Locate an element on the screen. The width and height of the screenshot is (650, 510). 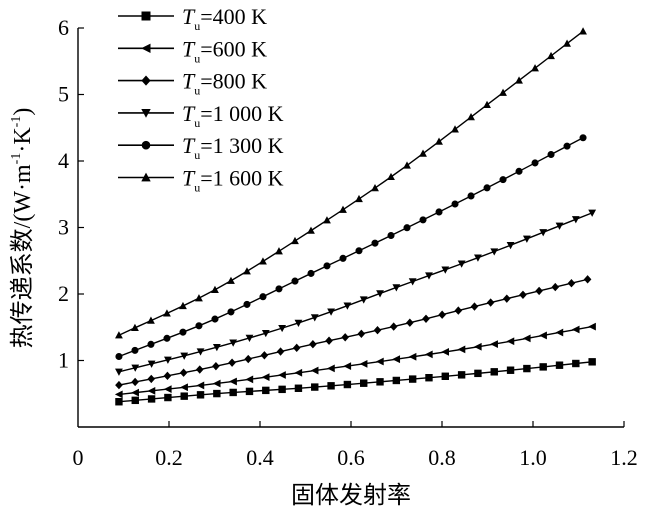
legend-item: Tu=1 300 K is located at coordinates (201, 147).